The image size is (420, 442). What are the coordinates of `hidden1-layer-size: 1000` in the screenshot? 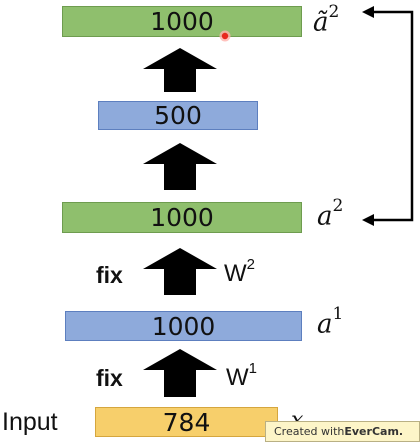 It's located at (183, 326).